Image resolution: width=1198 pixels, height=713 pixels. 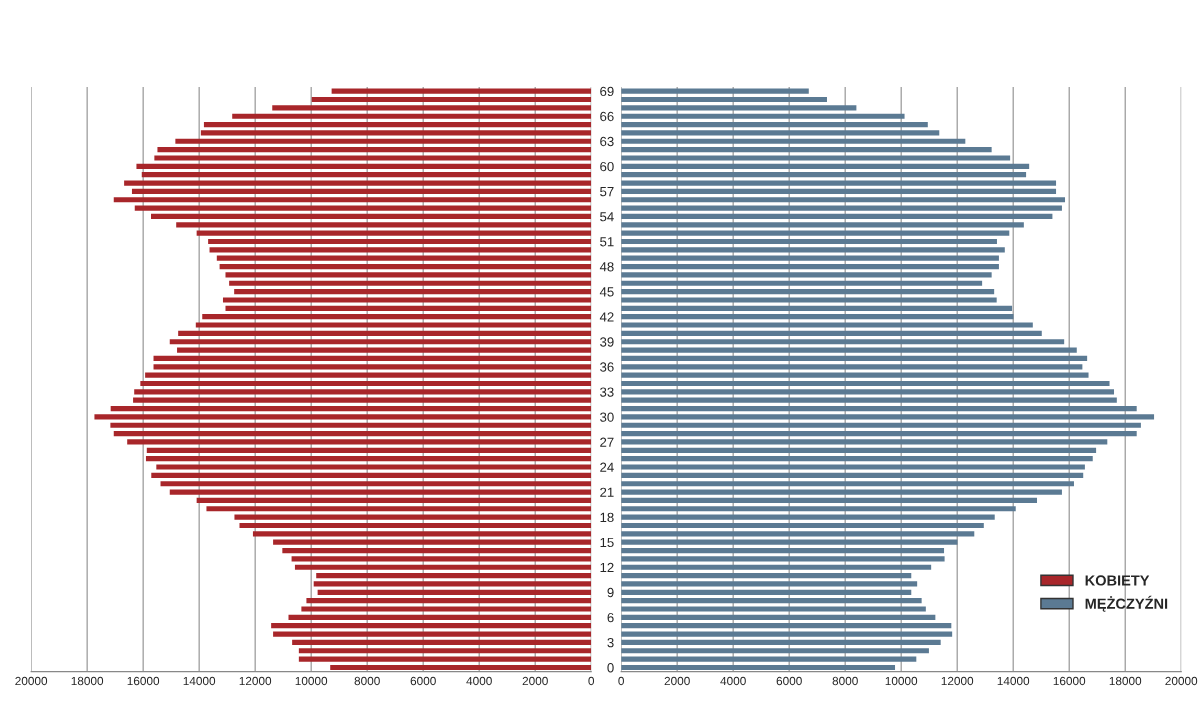 I want to click on y-tick-label: 63, so click(x=607, y=141).